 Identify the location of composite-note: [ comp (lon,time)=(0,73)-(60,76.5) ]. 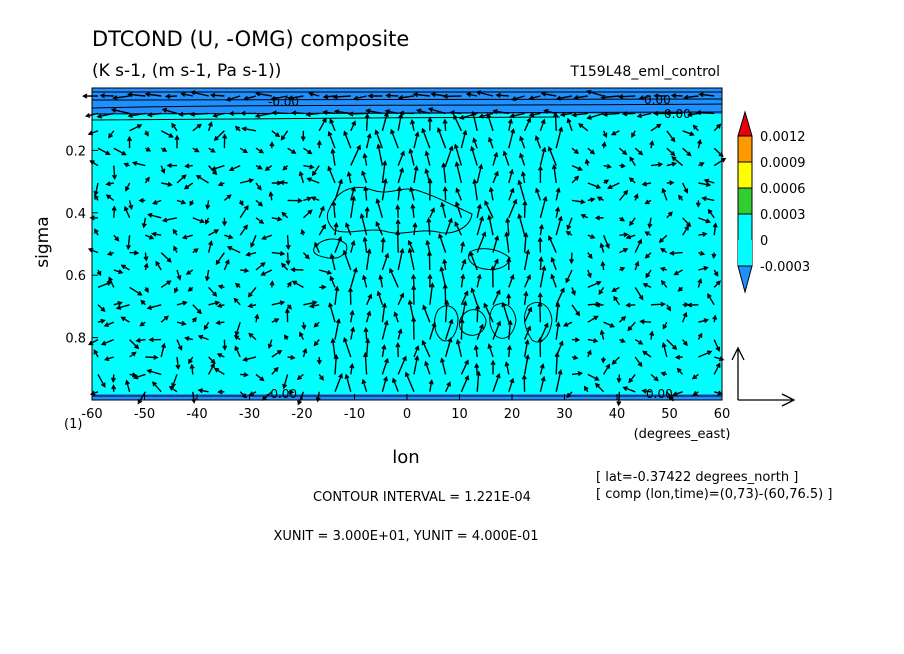
(714, 494).